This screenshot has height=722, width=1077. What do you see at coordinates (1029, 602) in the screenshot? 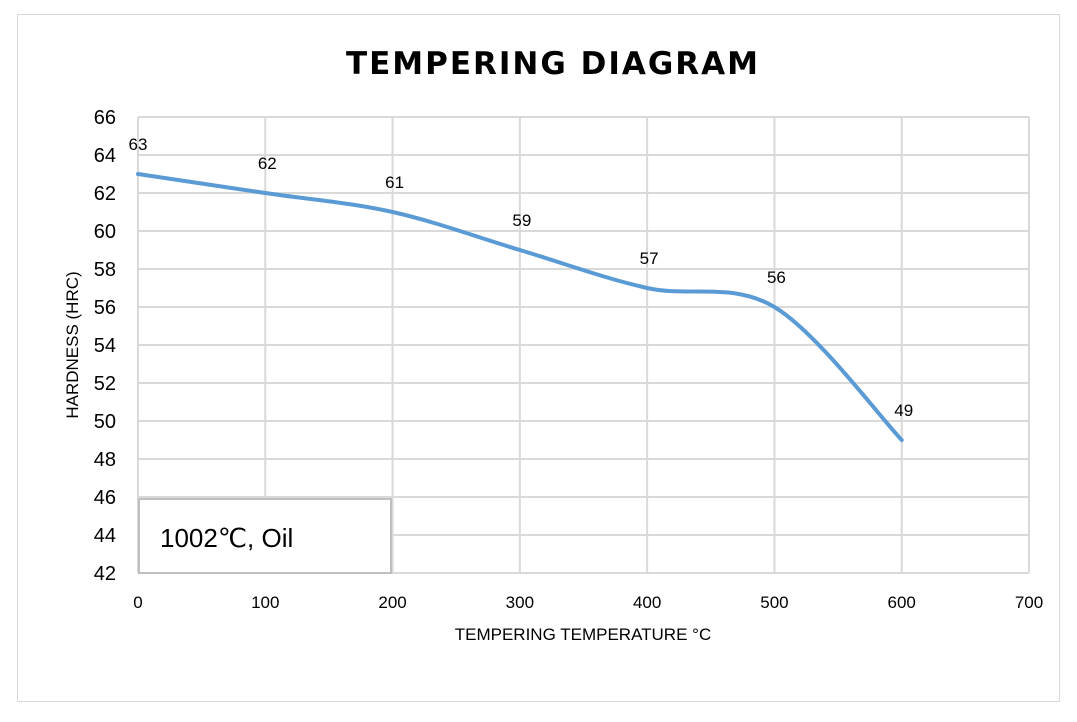
I see `x-tick-label: 700` at bounding box center [1029, 602].